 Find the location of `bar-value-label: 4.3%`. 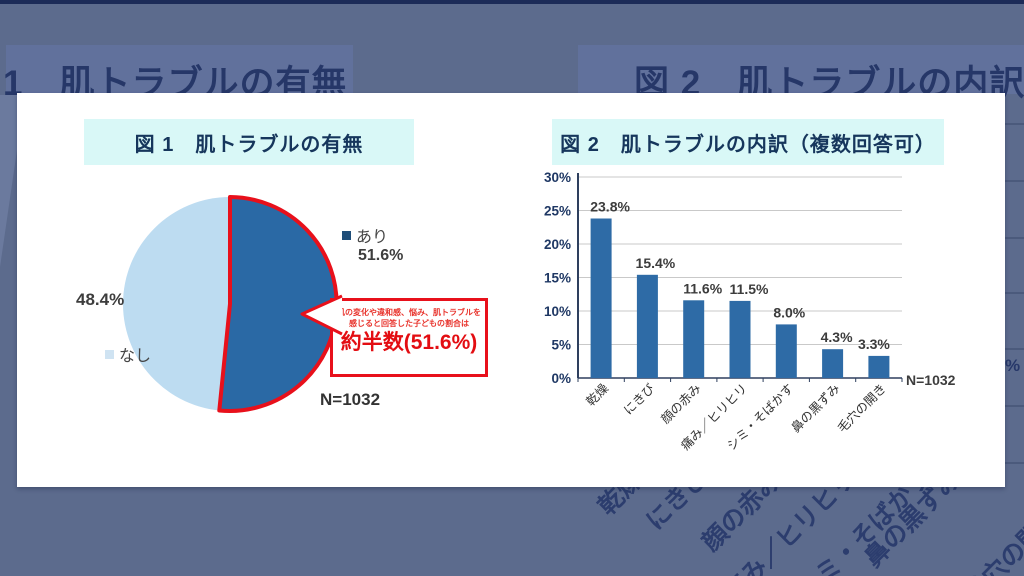

bar-value-label: 4.3% is located at coordinates (837, 337).